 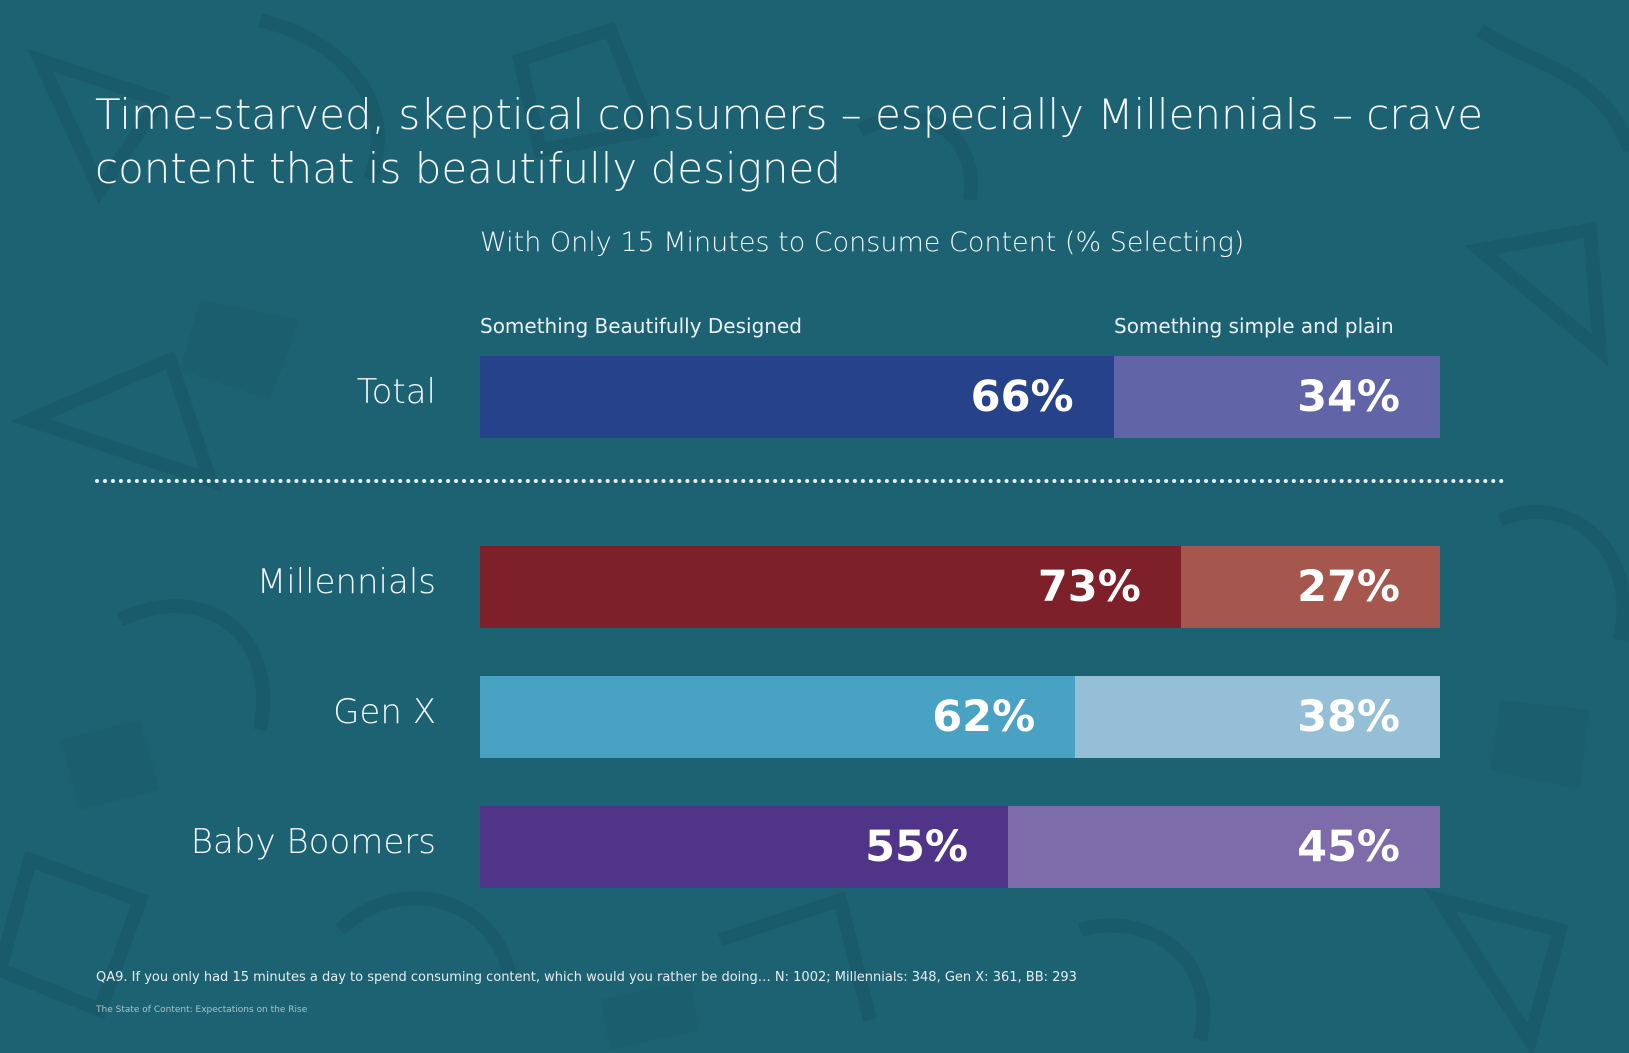 I want to click on value-label-gen-x-plain: 38%, so click(x=1348, y=717).